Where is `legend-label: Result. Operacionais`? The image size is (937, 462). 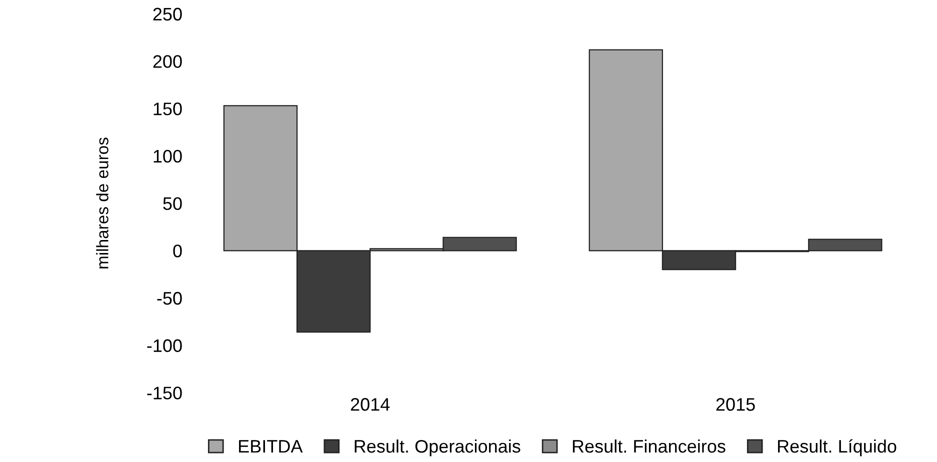 legend-label: Result. Operacionais is located at coordinates (437, 447).